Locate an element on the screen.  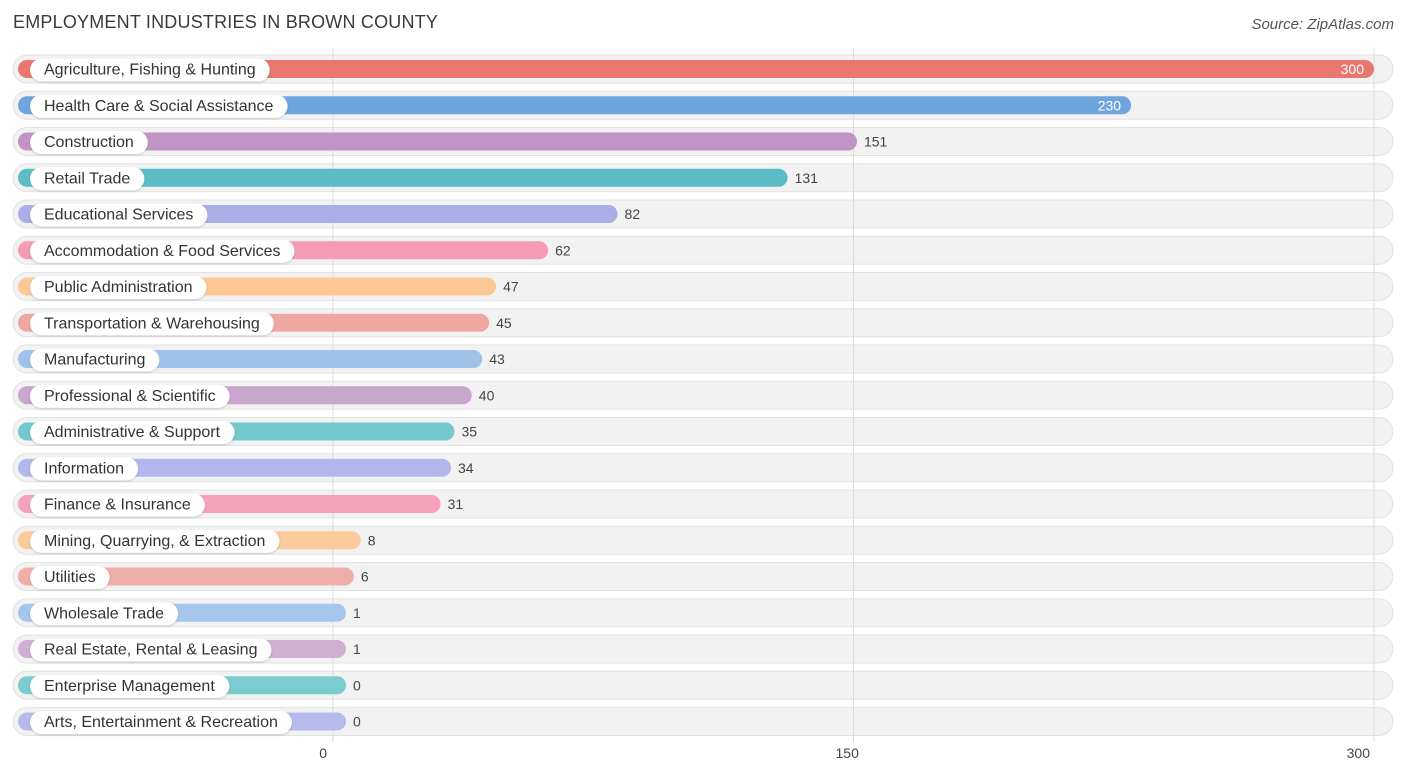
value-label: 8 is located at coordinates (372, 540).